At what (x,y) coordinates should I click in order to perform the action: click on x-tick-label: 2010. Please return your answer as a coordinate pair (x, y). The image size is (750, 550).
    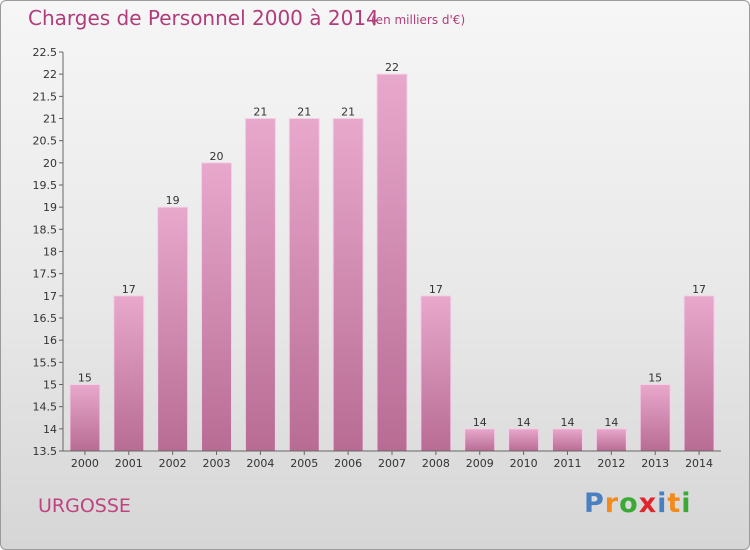
    Looking at the image, I should click on (524, 463).